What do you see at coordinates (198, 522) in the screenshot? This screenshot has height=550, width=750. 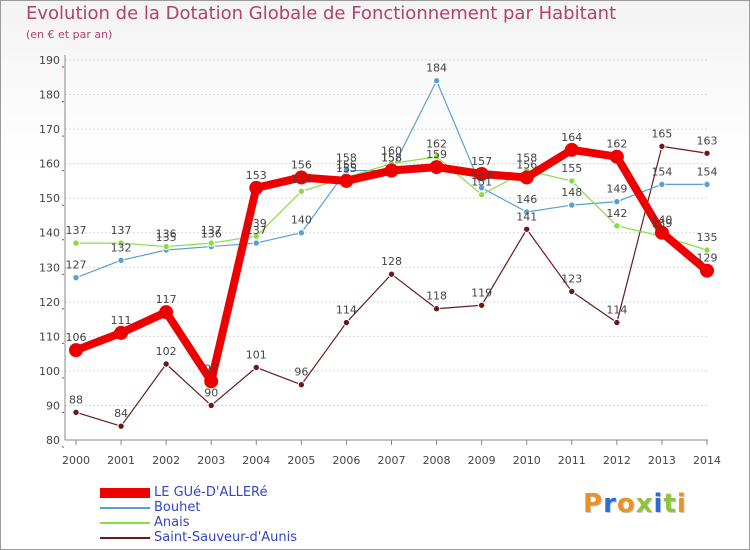 I see `legend-item: Anais` at bounding box center [198, 522].